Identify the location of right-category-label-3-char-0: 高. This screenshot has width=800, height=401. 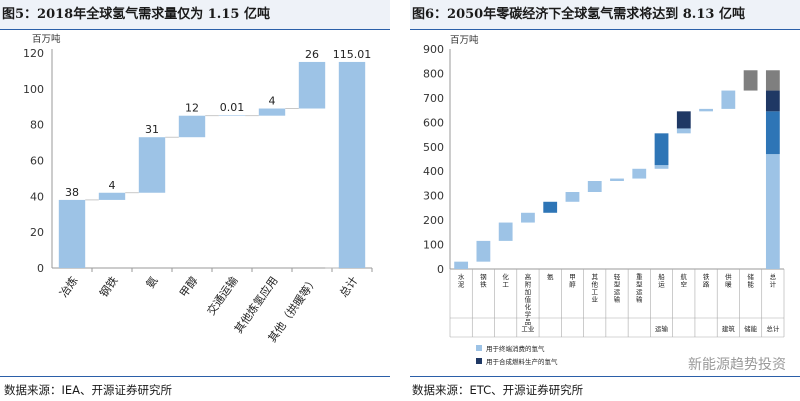
(528, 276).